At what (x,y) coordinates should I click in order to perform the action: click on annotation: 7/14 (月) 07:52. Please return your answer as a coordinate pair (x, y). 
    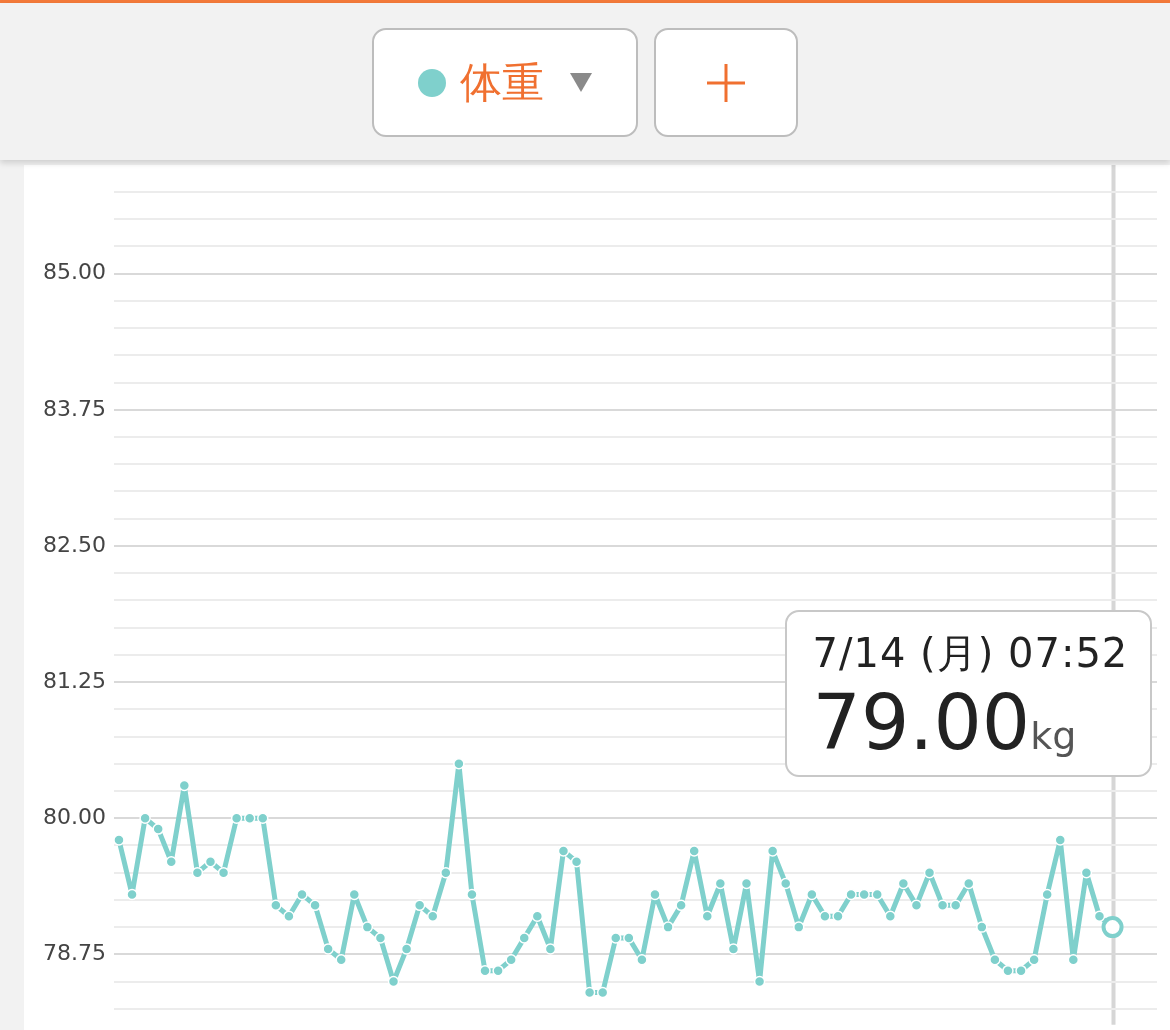
    Looking at the image, I should click on (970, 653).